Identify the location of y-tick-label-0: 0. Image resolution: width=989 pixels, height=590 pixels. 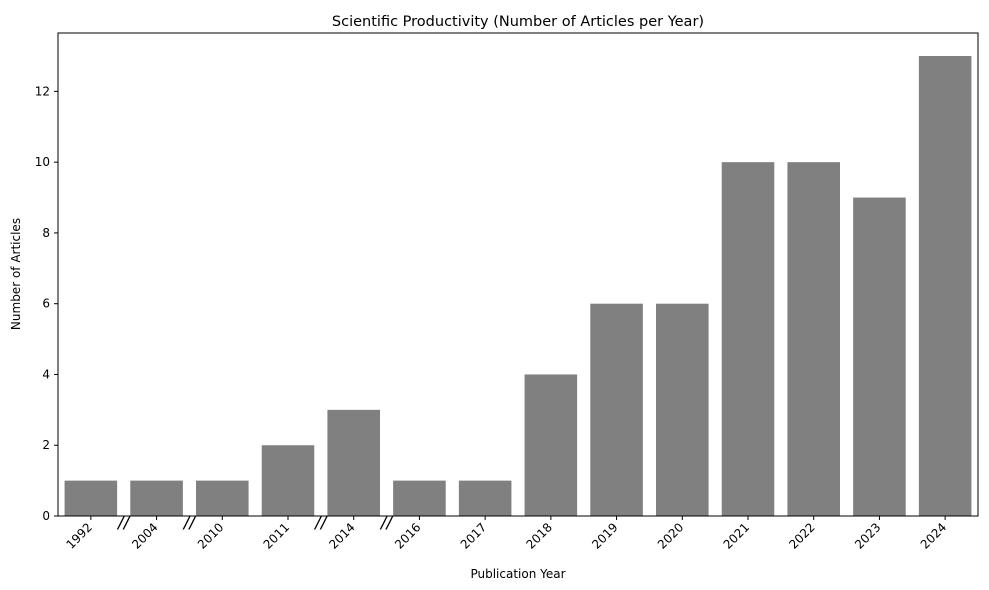
(46, 516).